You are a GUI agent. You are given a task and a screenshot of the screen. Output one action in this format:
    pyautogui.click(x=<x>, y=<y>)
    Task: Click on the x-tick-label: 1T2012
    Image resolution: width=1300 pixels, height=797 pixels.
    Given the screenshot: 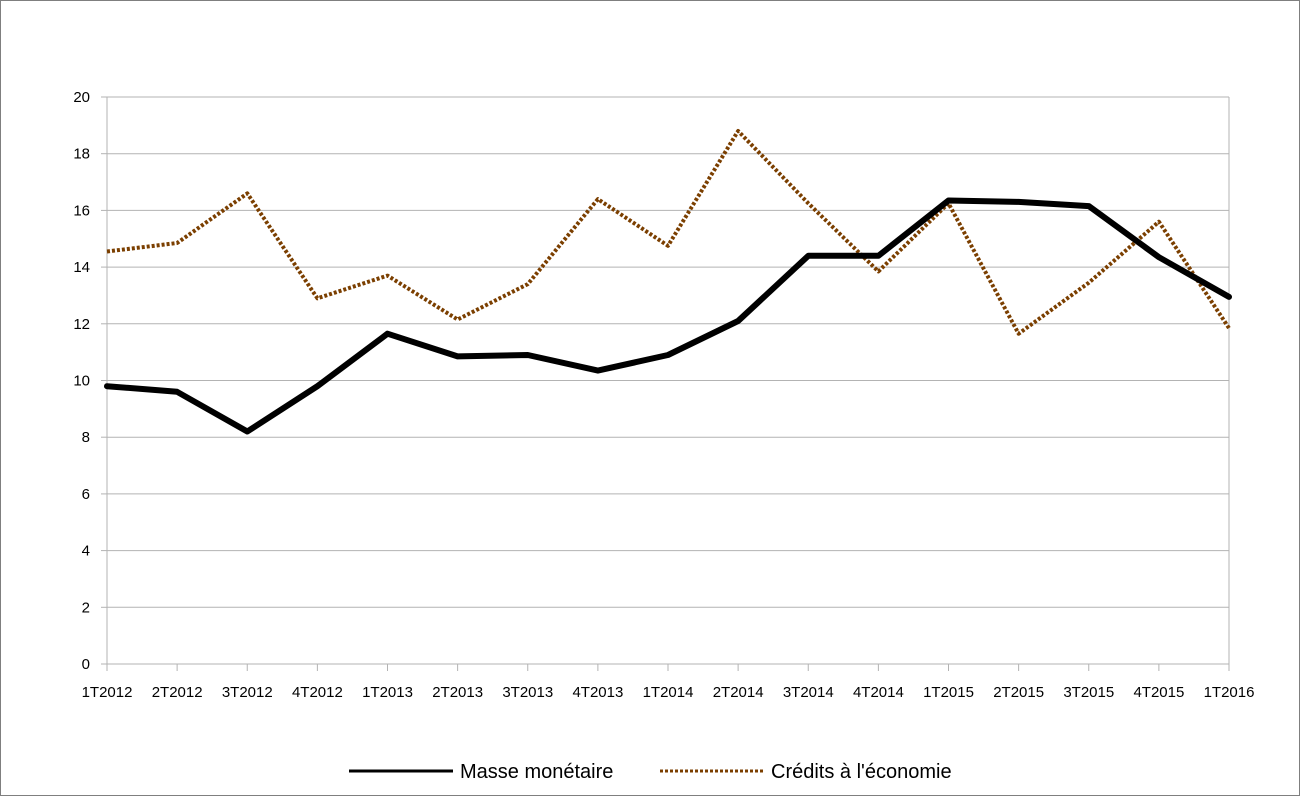 What is the action you would take?
    pyautogui.click(x=107, y=692)
    